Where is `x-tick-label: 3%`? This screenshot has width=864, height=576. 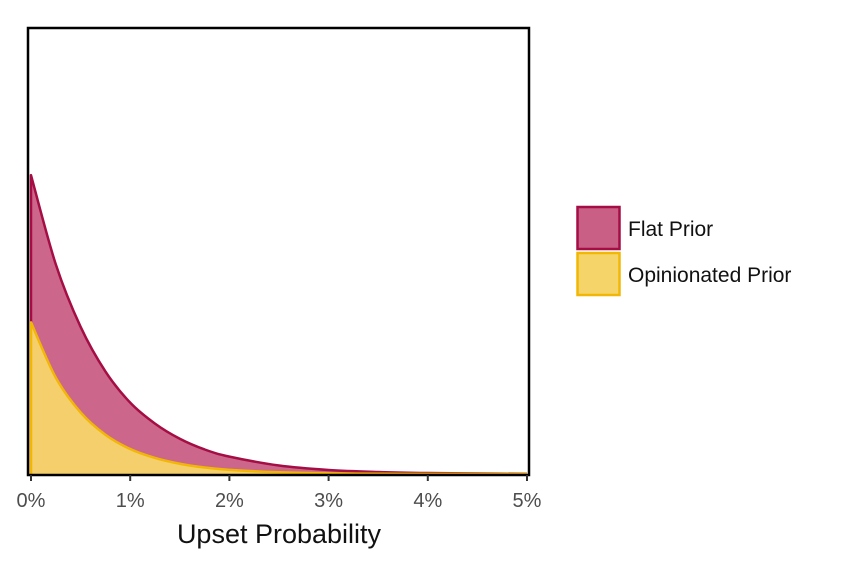 x-tick-label: 3% is located at coordinates (328, 501).